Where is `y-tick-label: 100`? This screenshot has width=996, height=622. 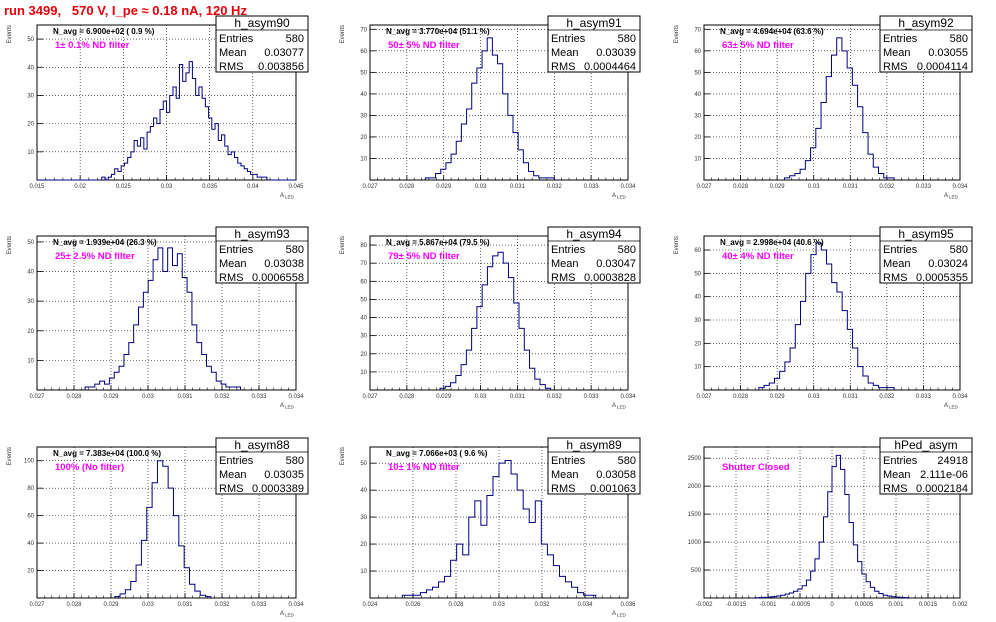 y-tick-label: 100 is located at coordinates (29, 462).